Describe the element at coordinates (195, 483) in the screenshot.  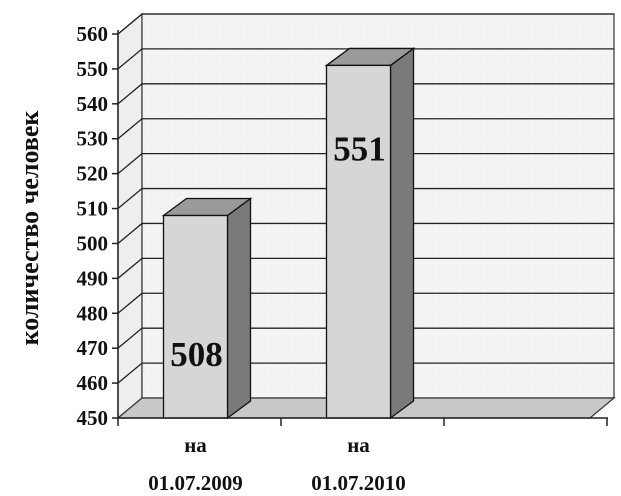
I see `x-tick-label: 01.07.2009` at that location.